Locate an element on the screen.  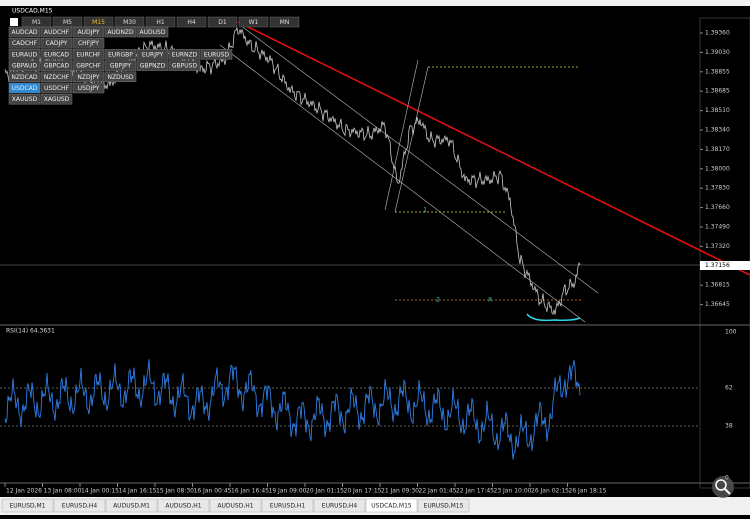
symbol-label: AUDCAD is located at coordinates (24, 32).